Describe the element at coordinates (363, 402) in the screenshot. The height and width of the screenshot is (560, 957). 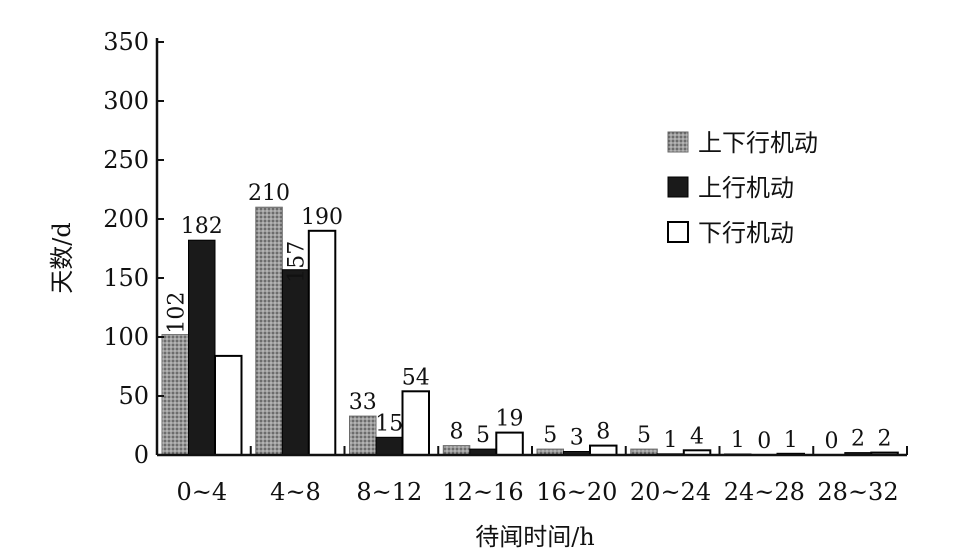
I see `data-label-s1-8~12: 33` at that location.